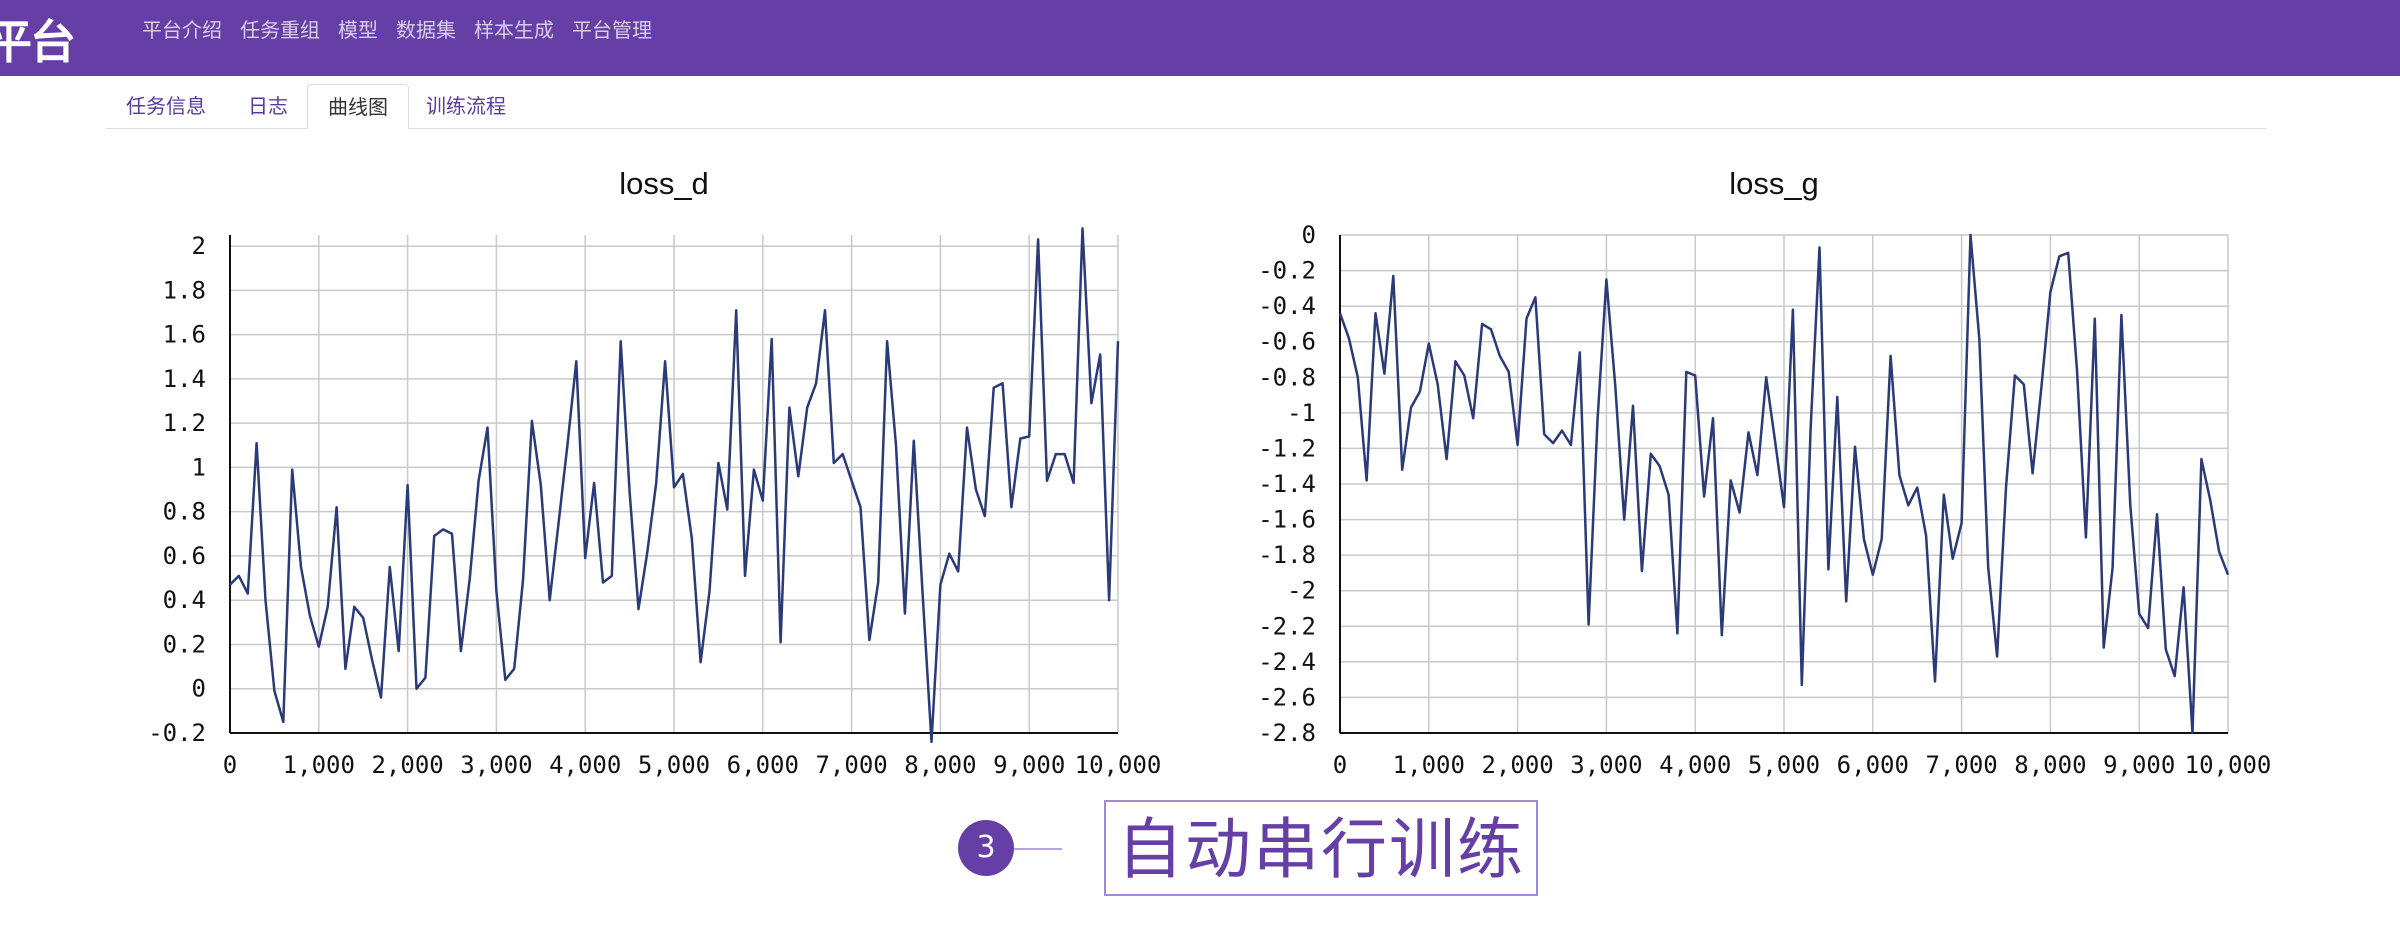  Describe the element at coordinates (199, 246) in the screenshot. I see `y-tick-label: 2` at that location.